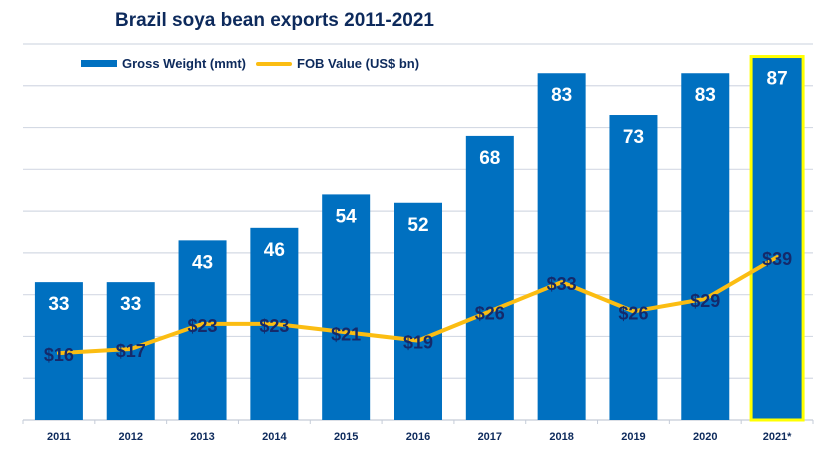 This screenshot has width=829, height=453. What do you see at coordinates (347, 216) in the screenshot?
I see `bar-data-label: 54` at bounding box center [347, 216].